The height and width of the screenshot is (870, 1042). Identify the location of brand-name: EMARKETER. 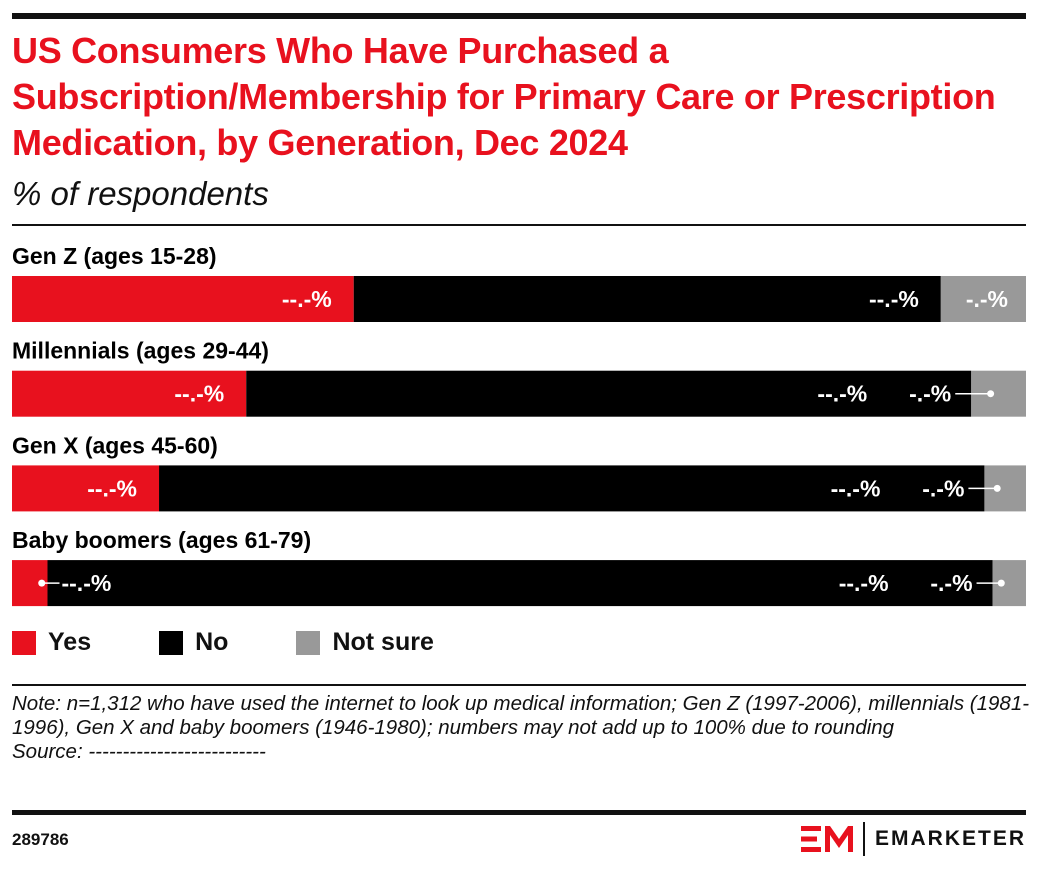
(950, 838).